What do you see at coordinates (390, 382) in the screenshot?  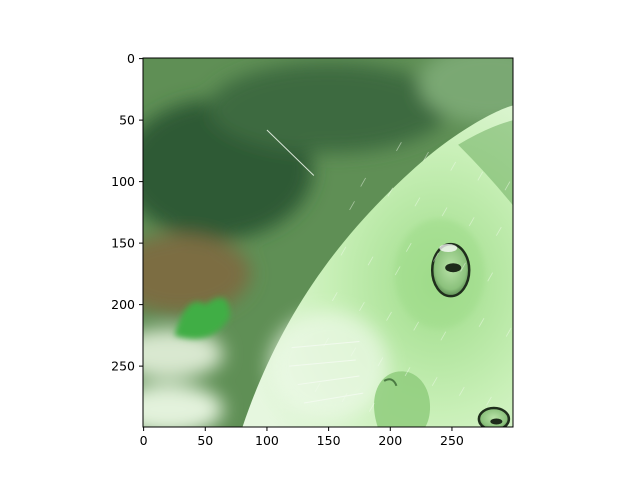 I see `nostril` at bounding box center [390, 382].